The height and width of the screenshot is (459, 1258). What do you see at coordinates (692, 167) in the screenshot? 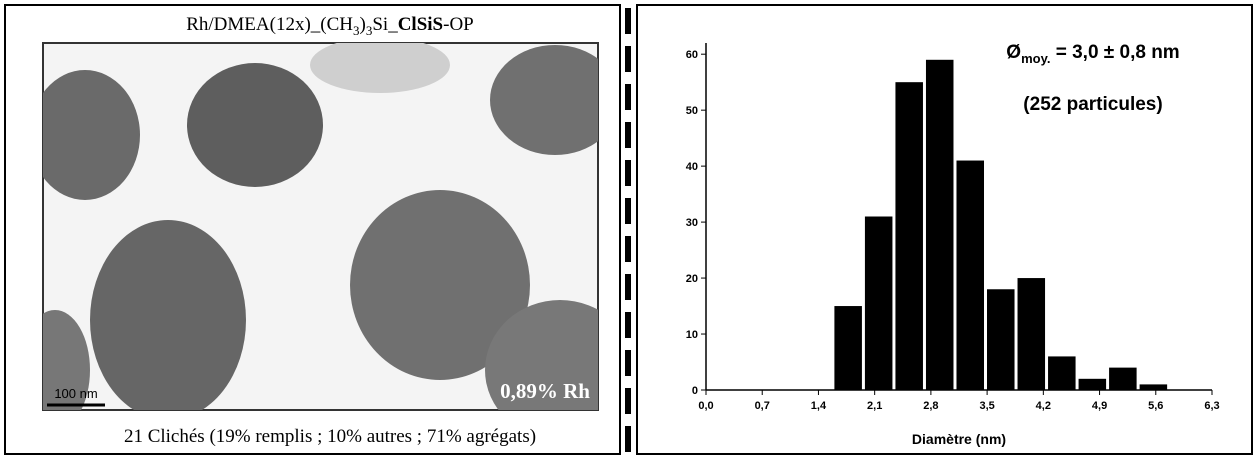
I see `y-tick-label: 40` at bounding box center [692, 167].